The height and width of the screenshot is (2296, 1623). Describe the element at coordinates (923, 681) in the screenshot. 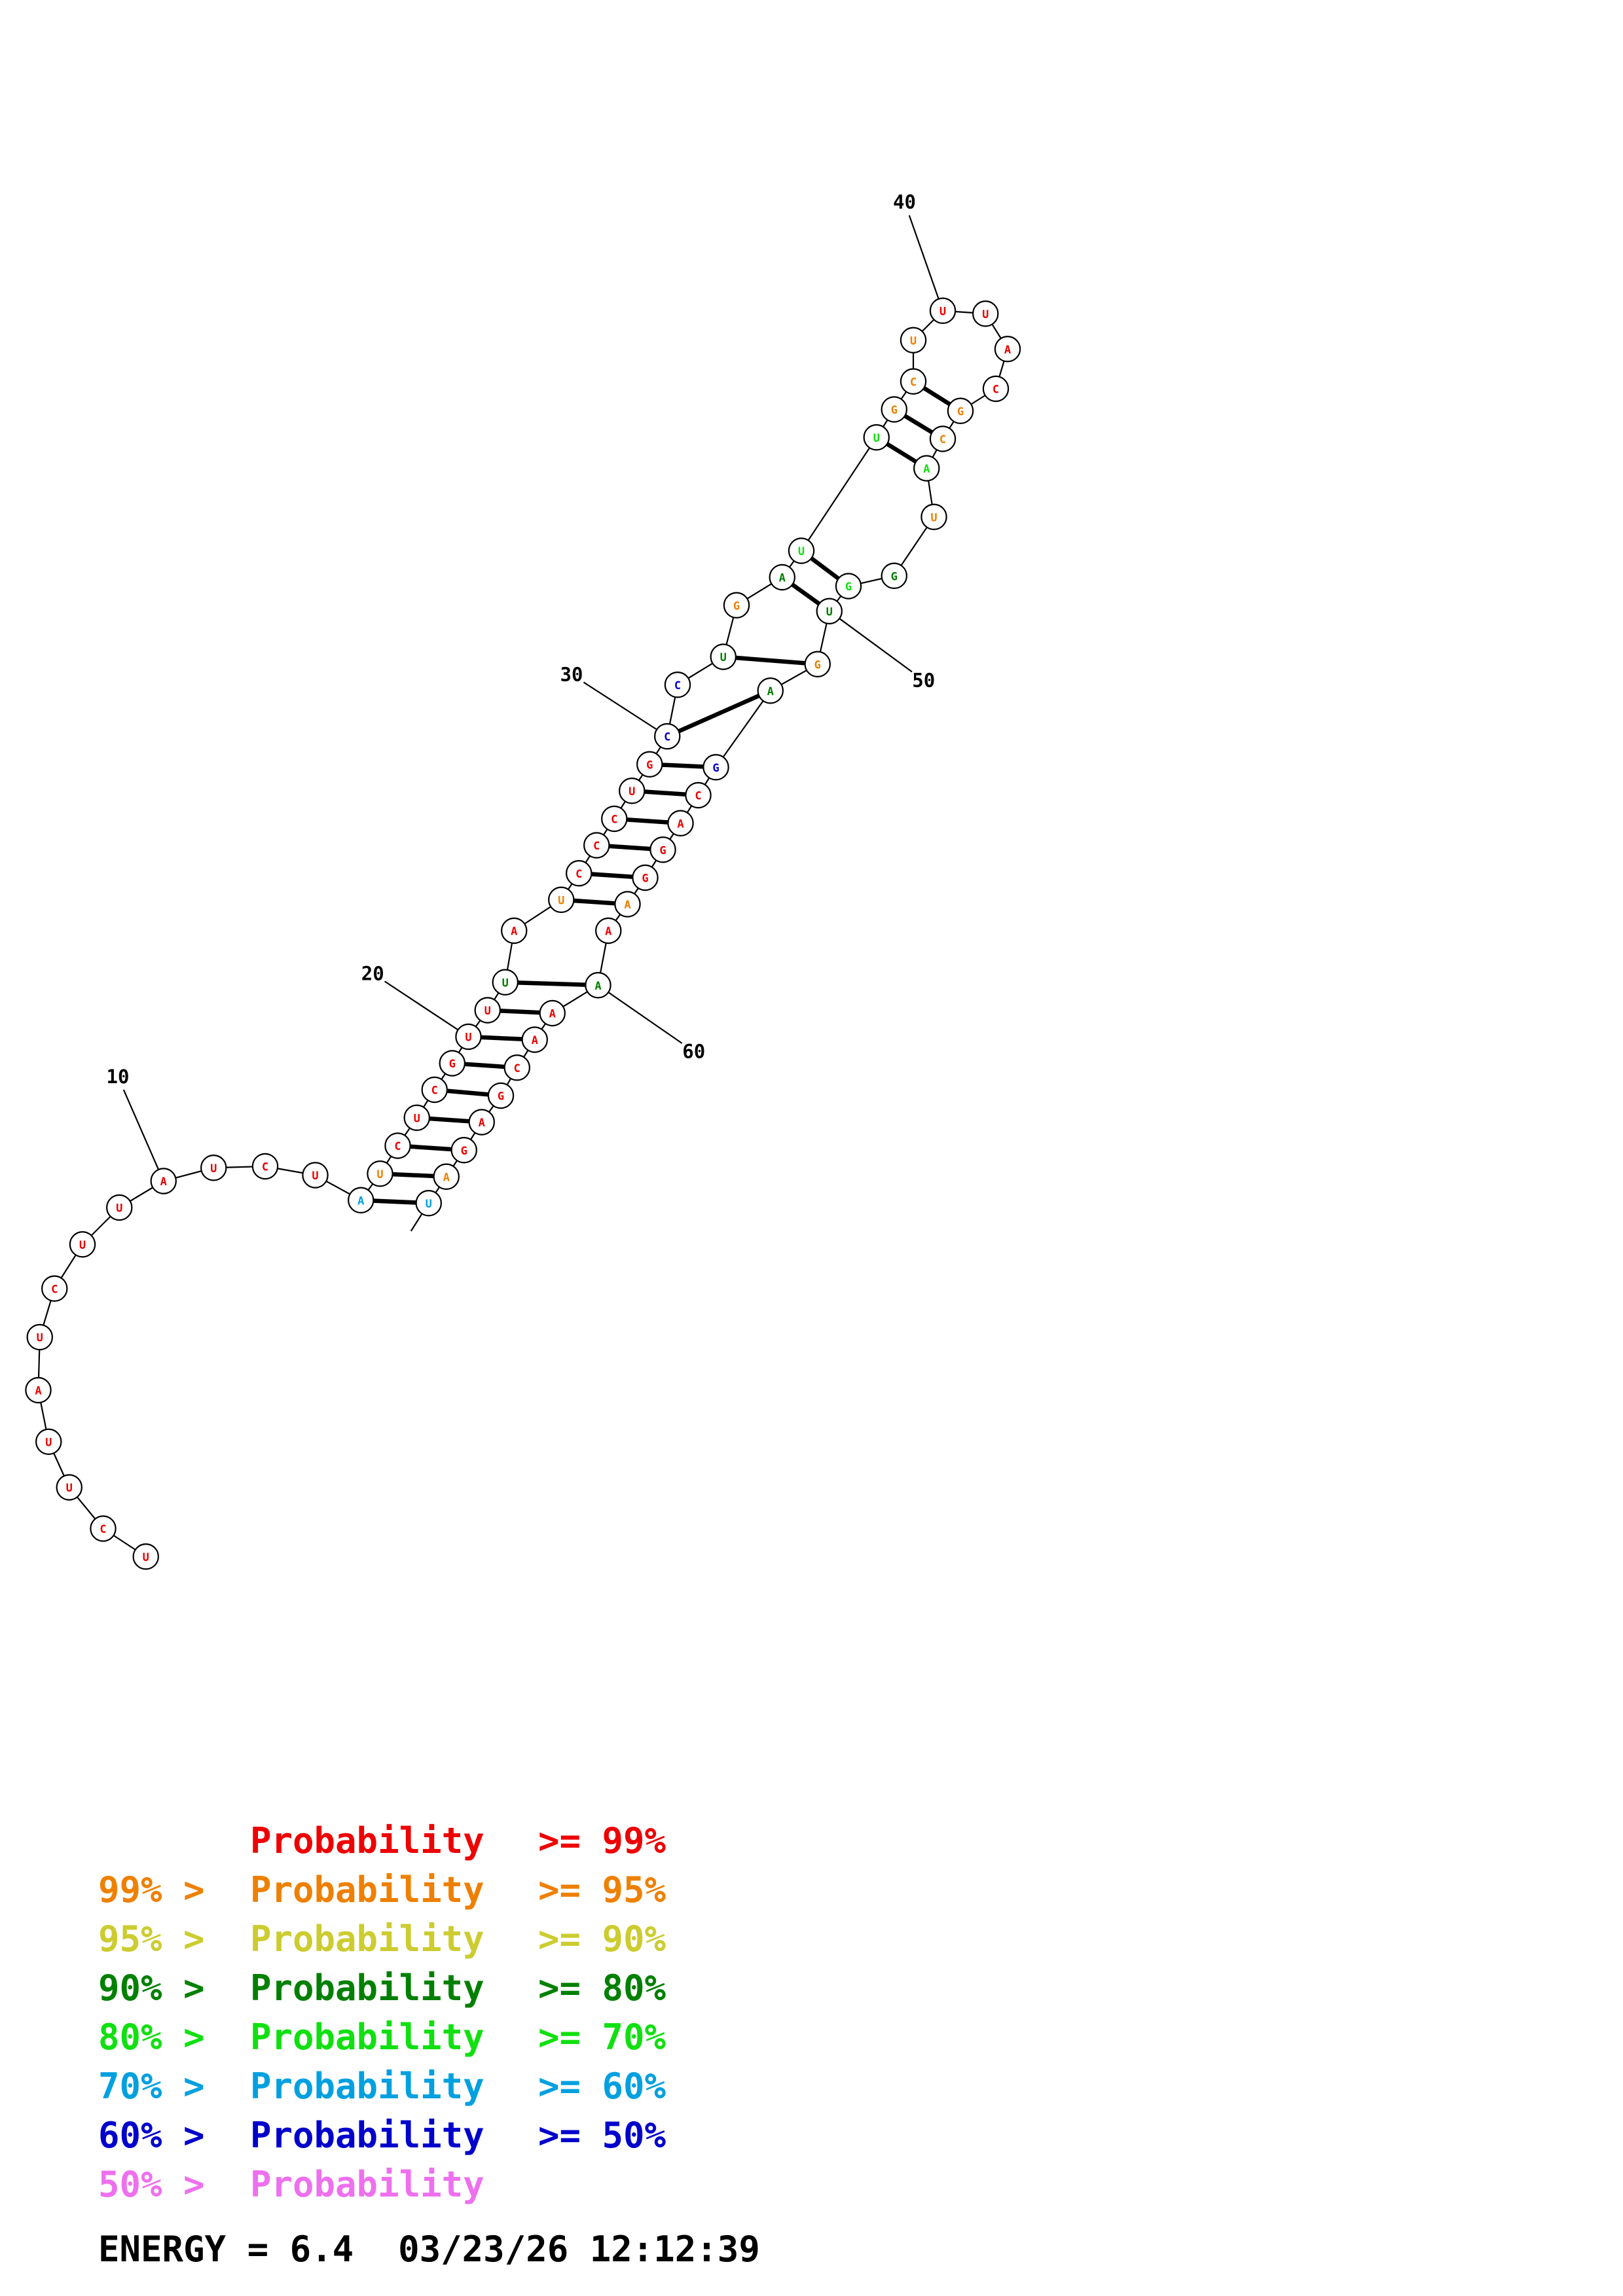

I see `position-label-50: 50` at that location.